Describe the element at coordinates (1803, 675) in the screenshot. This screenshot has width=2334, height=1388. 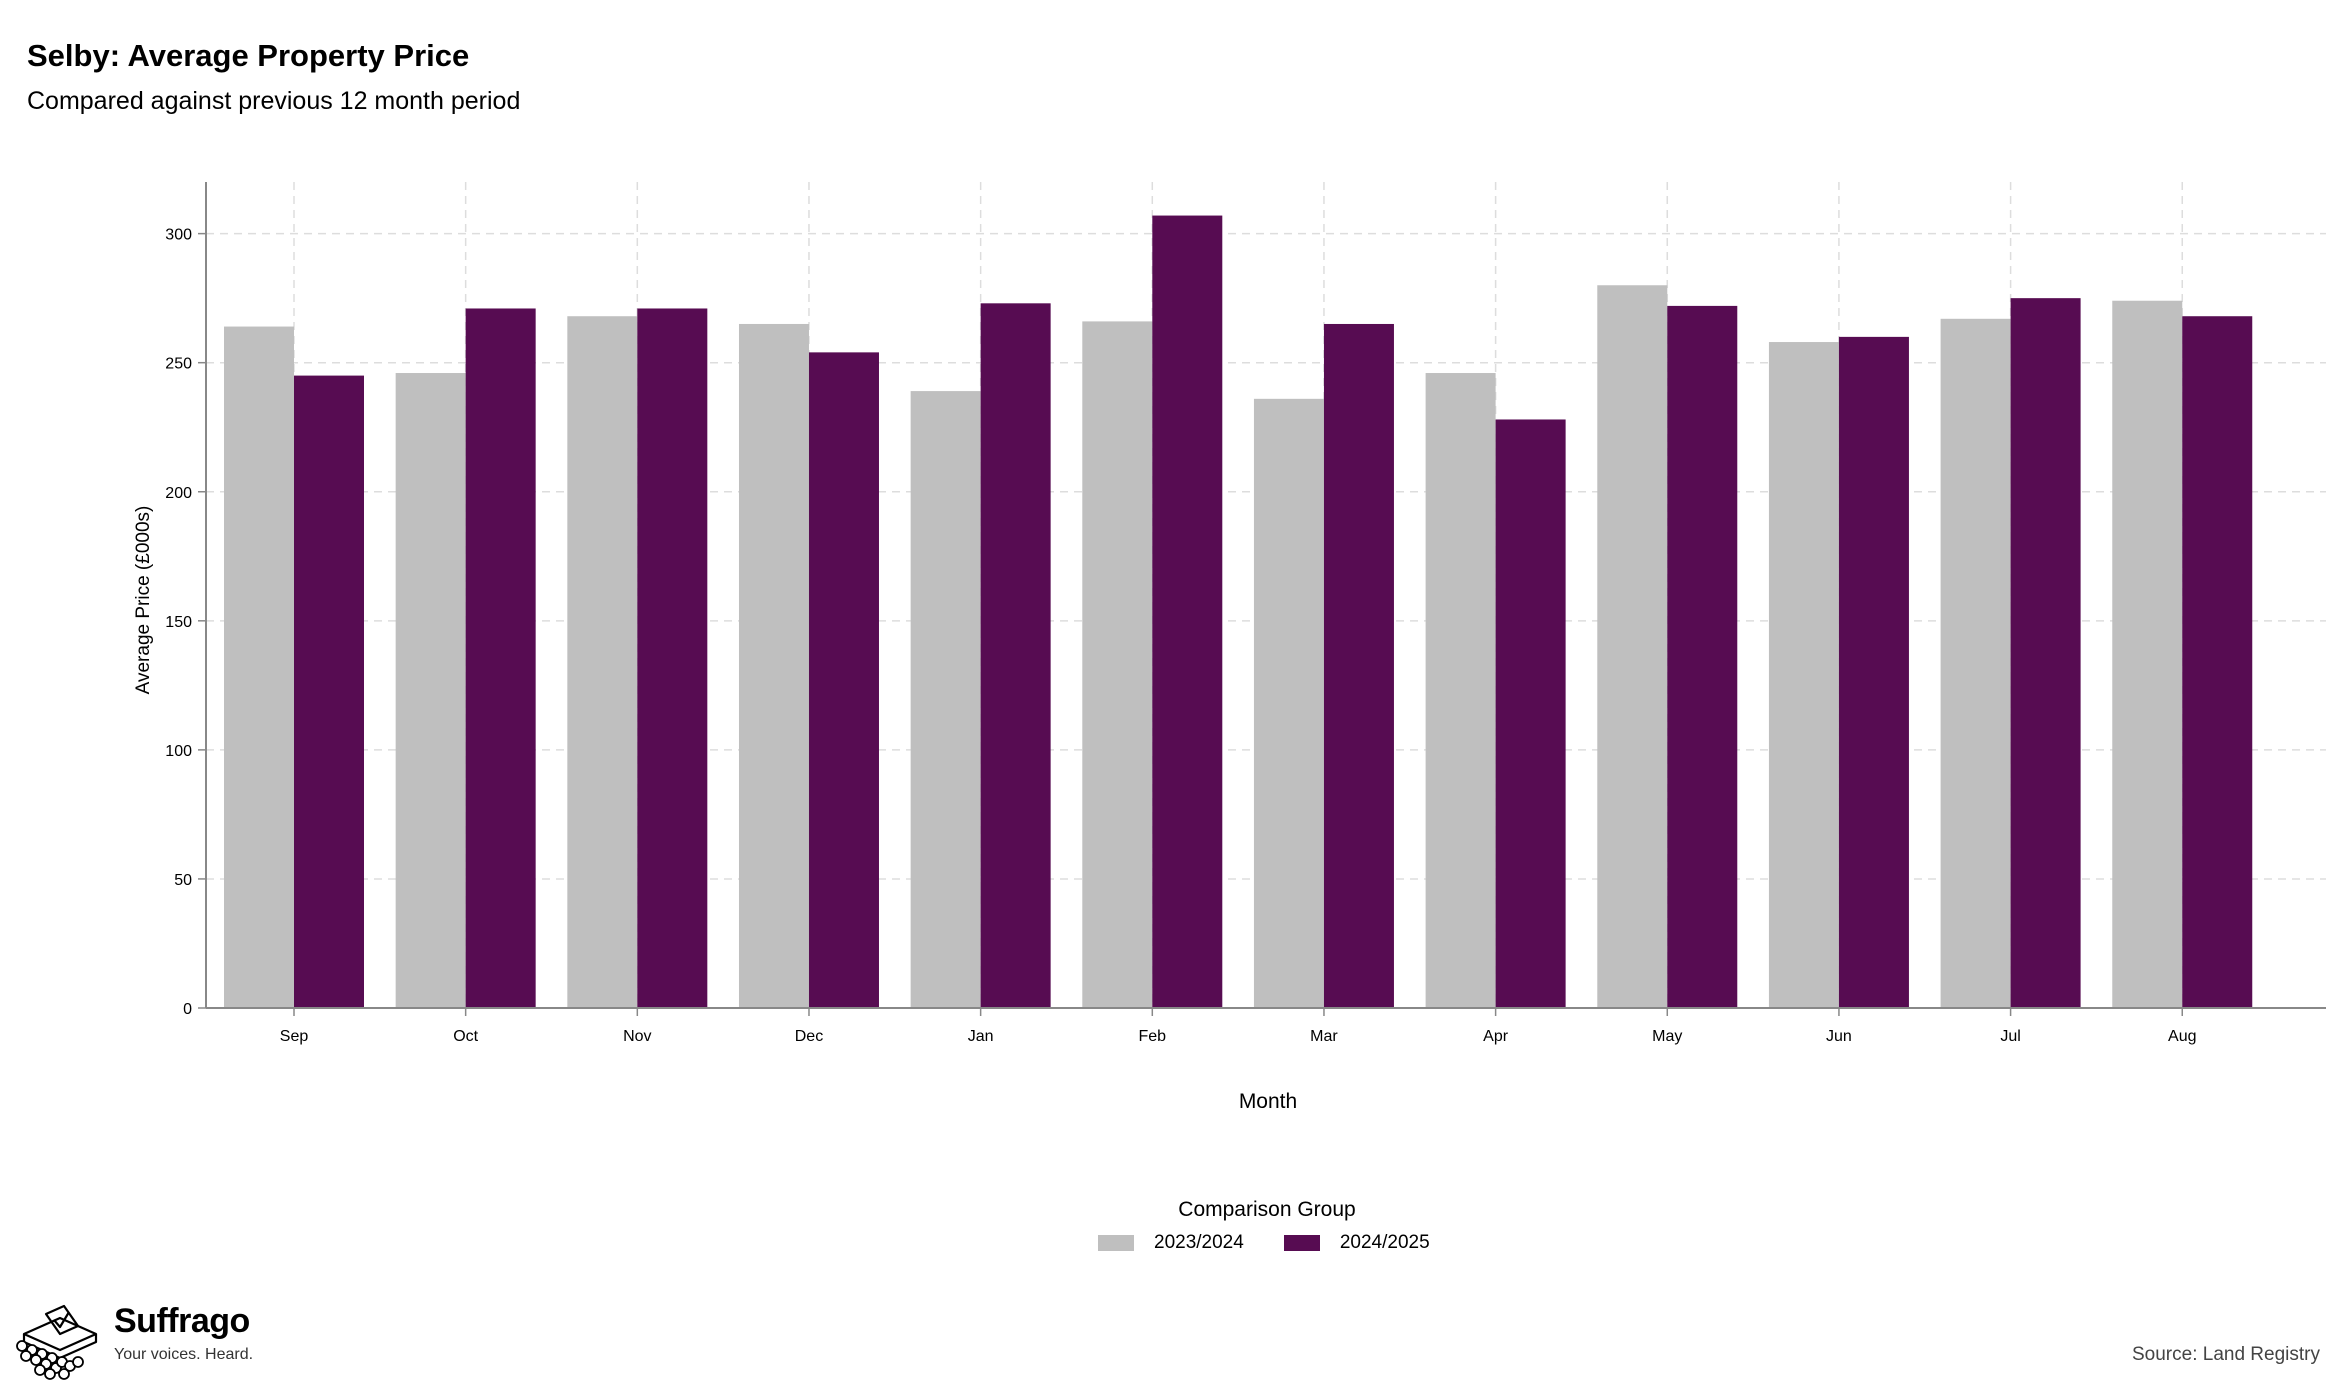
I see `bar-2023-2024-jun` at that location.